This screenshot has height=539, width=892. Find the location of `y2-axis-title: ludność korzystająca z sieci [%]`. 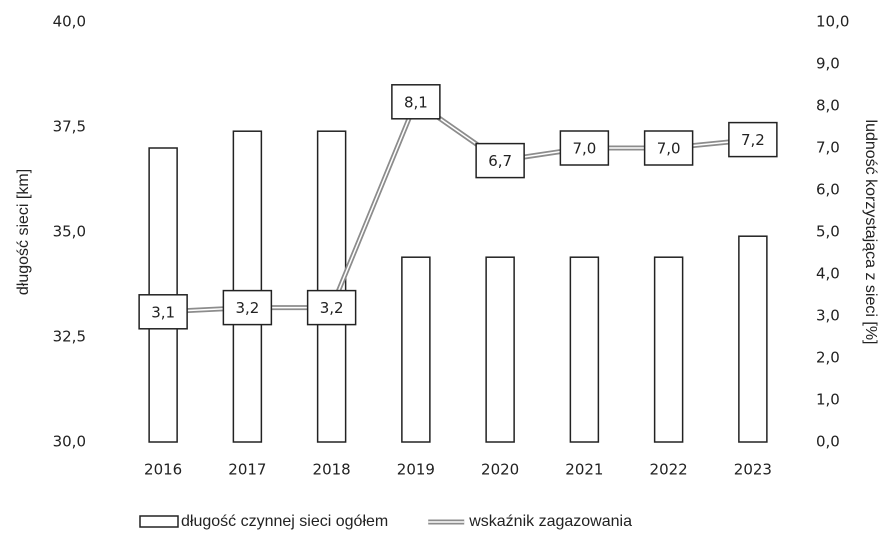

y2-axis-title: ludność korzystająca z sieci [%] is located at coordinates (870, 232).